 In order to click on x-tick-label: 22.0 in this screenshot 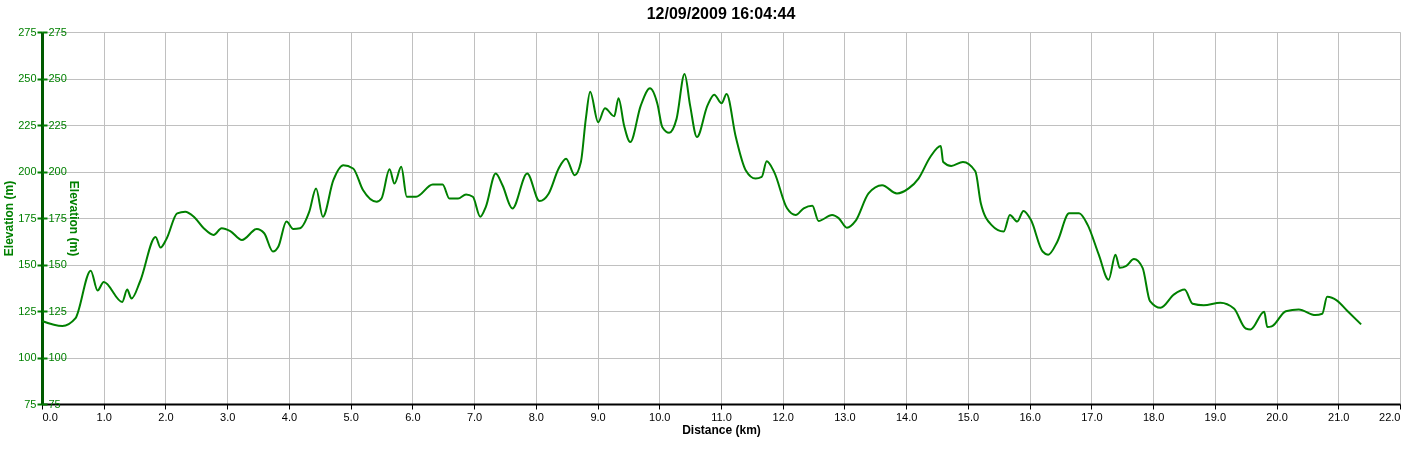, I will do `click(1390, 416)`.